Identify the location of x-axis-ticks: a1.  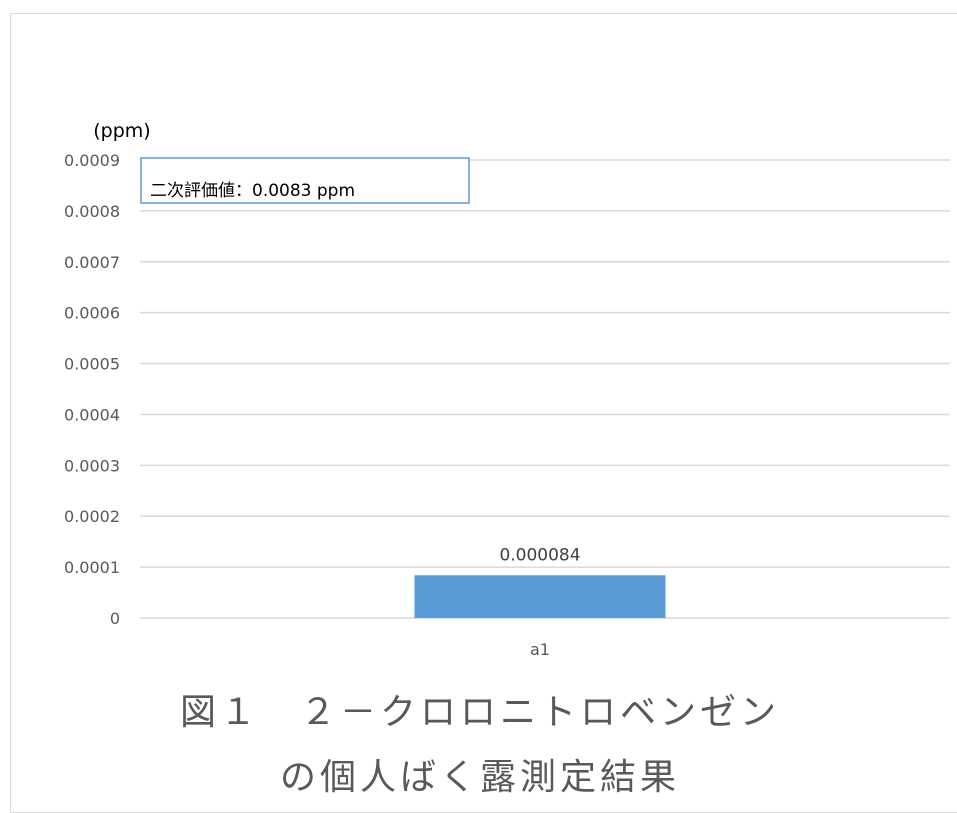
(540, 649).